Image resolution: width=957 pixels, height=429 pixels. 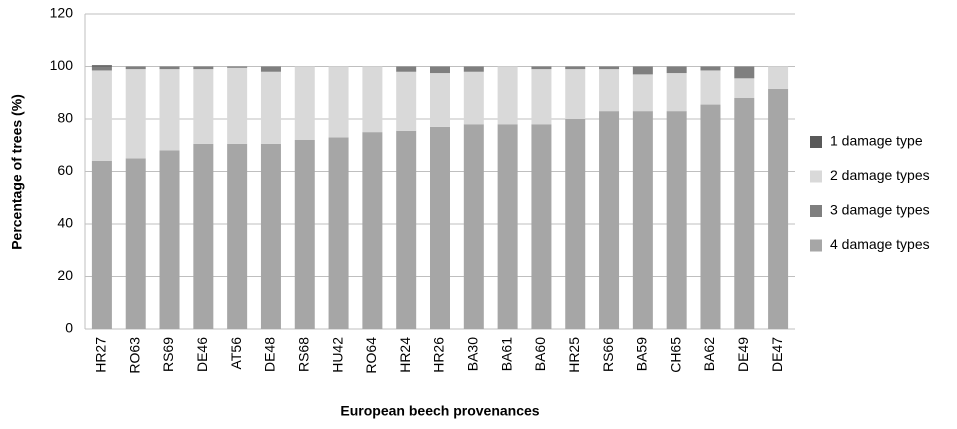 What do you see at coordinates (202, 354) in the screenshot?
I see `x-tick-label: DE46` at bounding box center [202, 354].